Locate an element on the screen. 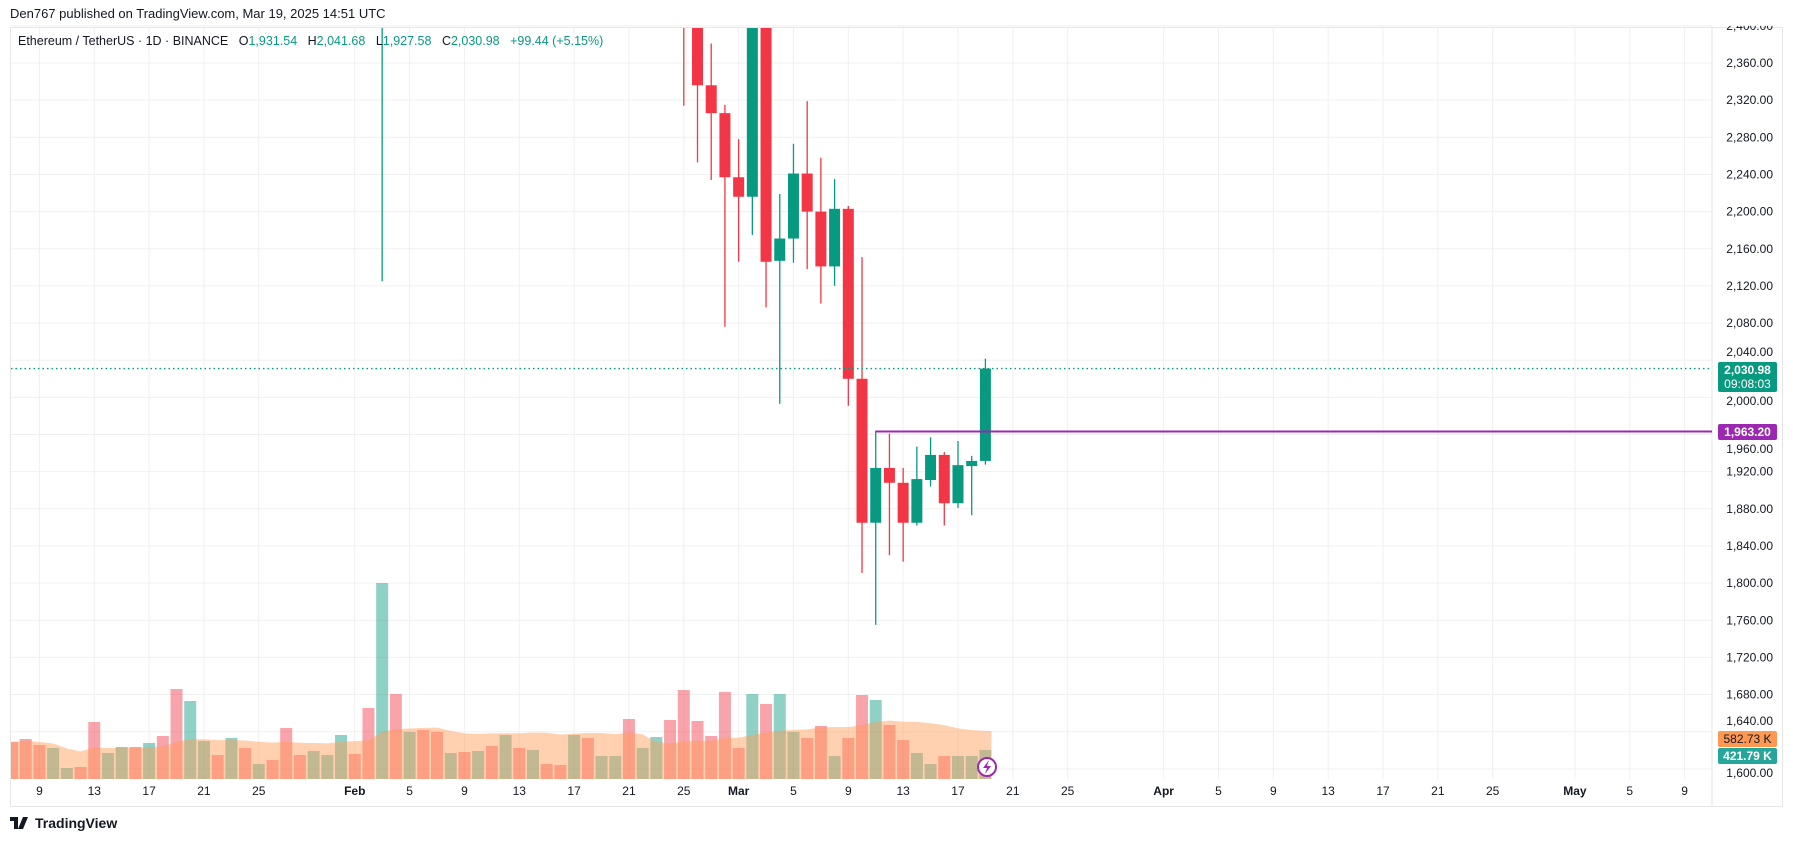 Image resolution: width=1793 pixels, height=842 pixels. high-value: 2,041.68 is located at coordinates (341, 41).